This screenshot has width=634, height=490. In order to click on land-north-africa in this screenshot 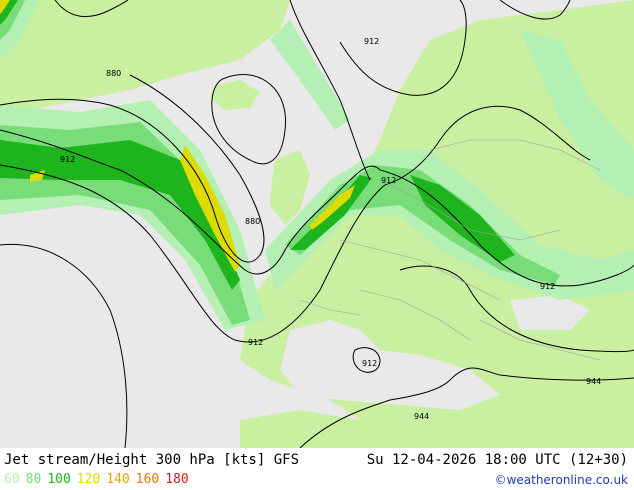, I will do `click(370, 429)`.